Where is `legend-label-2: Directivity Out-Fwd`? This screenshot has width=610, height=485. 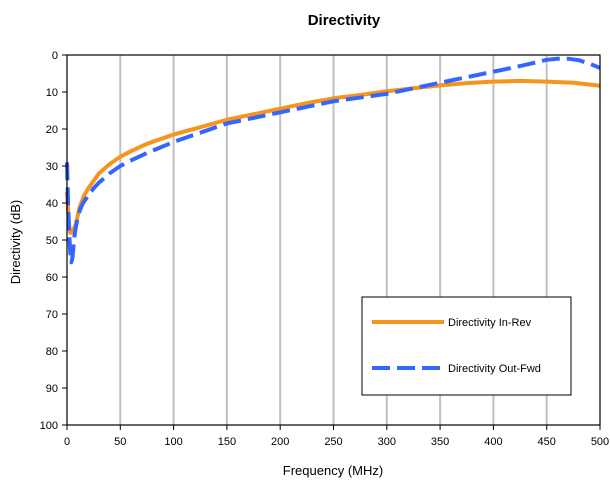
legend-label-2: Directivity Out-Fwd is located at coordinates (494, 369).